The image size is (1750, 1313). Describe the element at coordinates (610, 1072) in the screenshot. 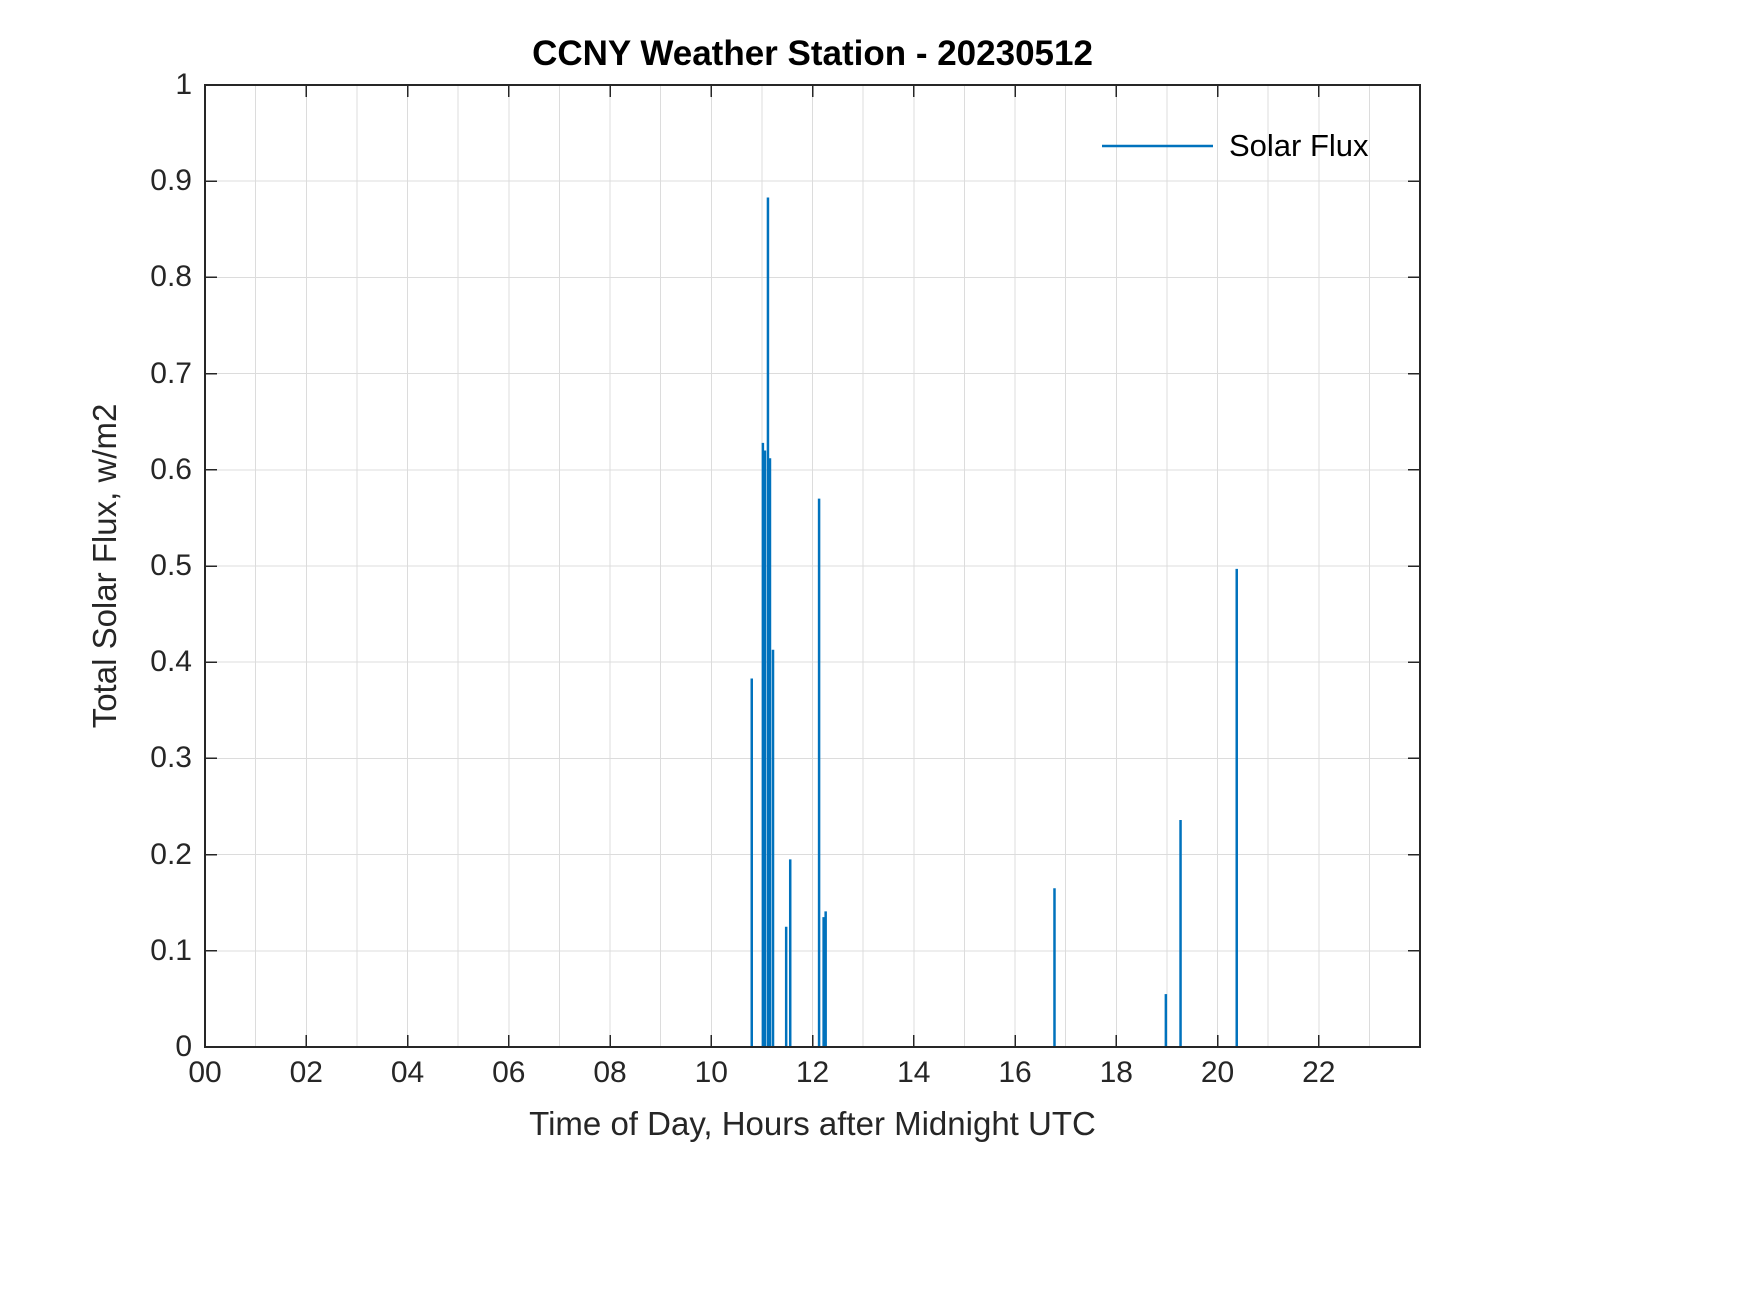

I see `x-tick-label: 08` at that location.